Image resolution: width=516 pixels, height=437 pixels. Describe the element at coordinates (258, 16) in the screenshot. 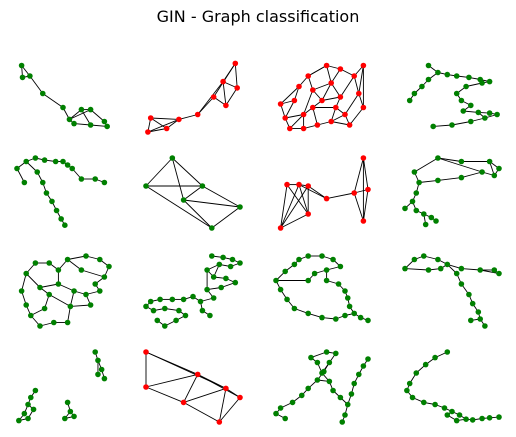

I see `figure-title: GIN - Graph classification` at that location.